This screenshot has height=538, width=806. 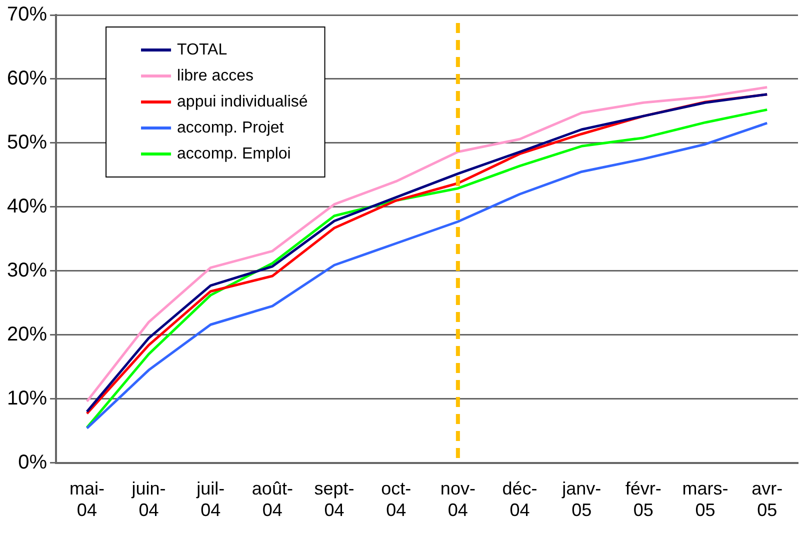 I want to click on x-tick-label: août-04, so click(x=272, y=499).